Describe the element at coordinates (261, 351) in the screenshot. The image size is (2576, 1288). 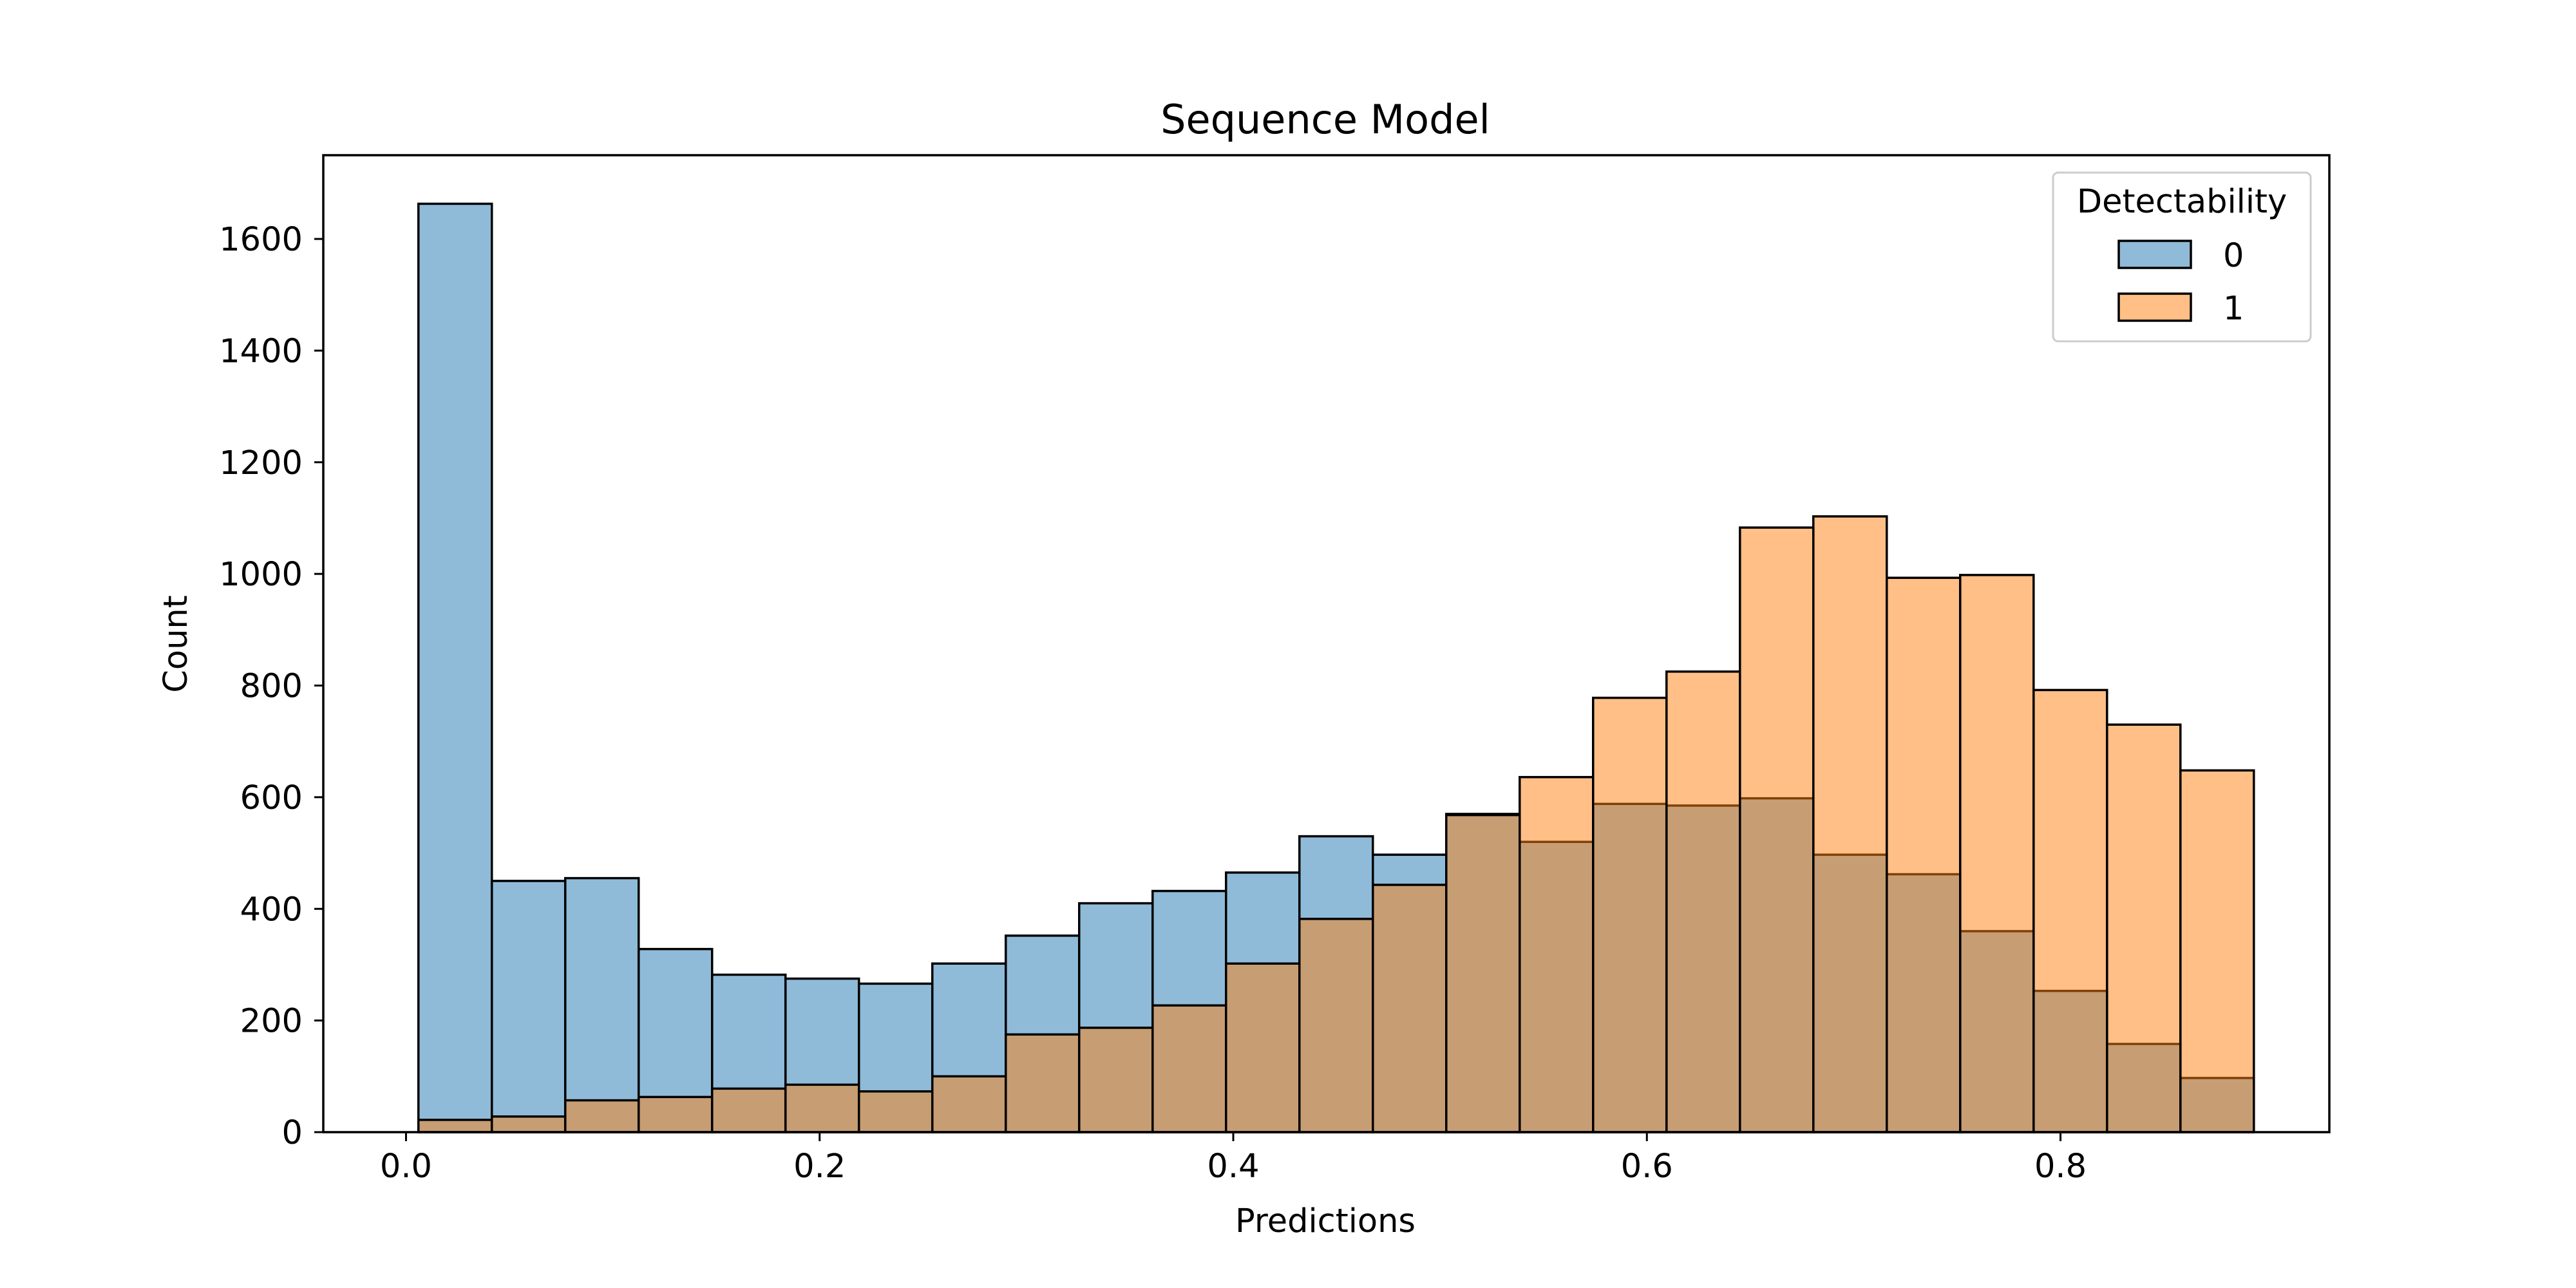
I see `y-tick-label: 1400` at that location.